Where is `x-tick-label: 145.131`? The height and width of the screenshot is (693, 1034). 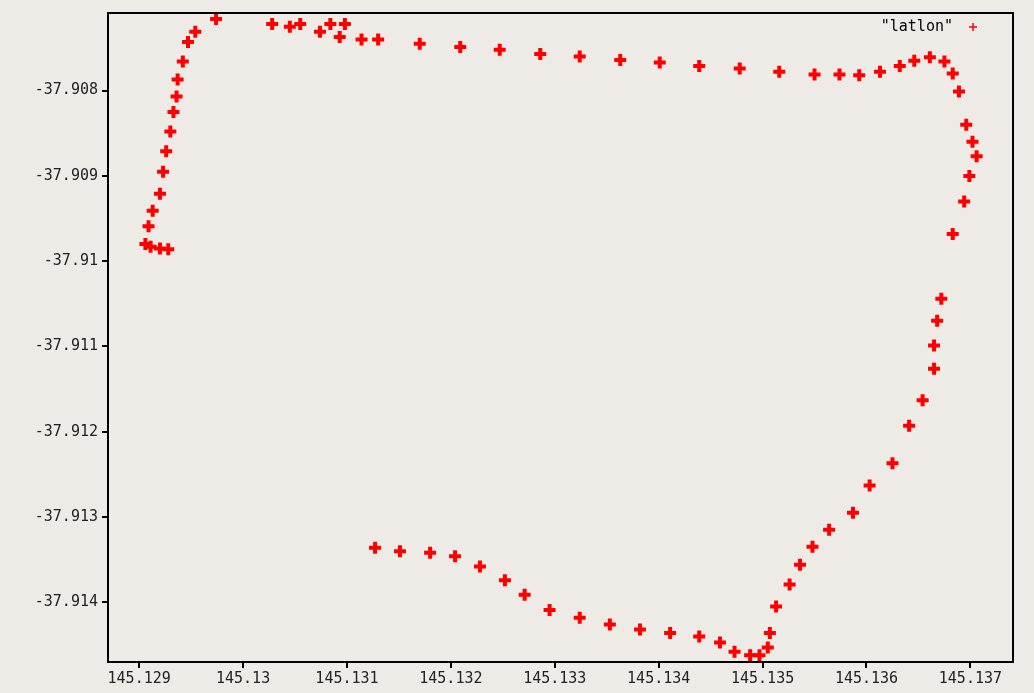
x-tick-label: 145.131 is located at coordinates (347, 677).